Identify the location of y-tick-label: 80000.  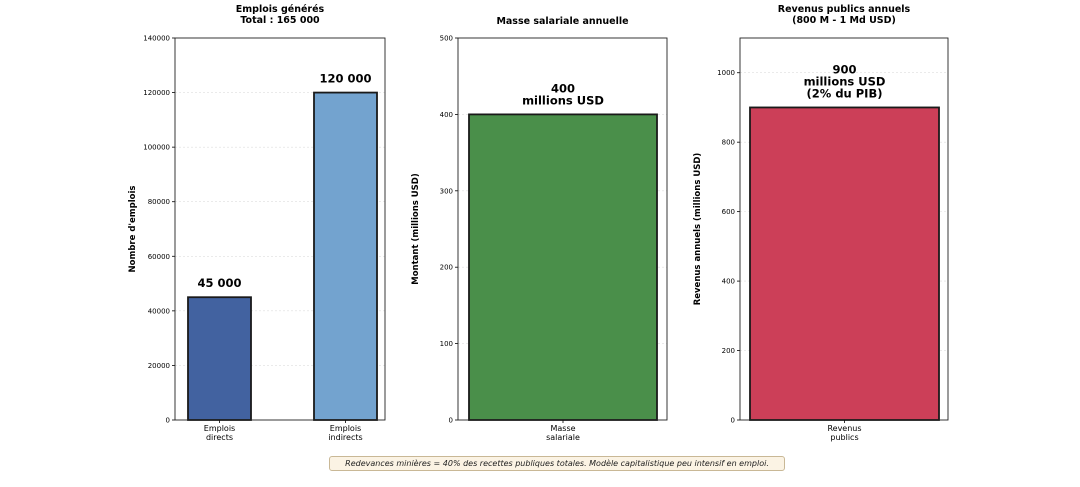
(159, 202).